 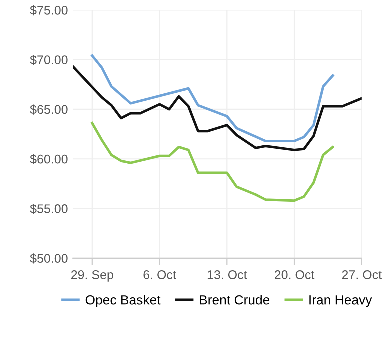 I want to click on line-series, so click(x=212, y=162).